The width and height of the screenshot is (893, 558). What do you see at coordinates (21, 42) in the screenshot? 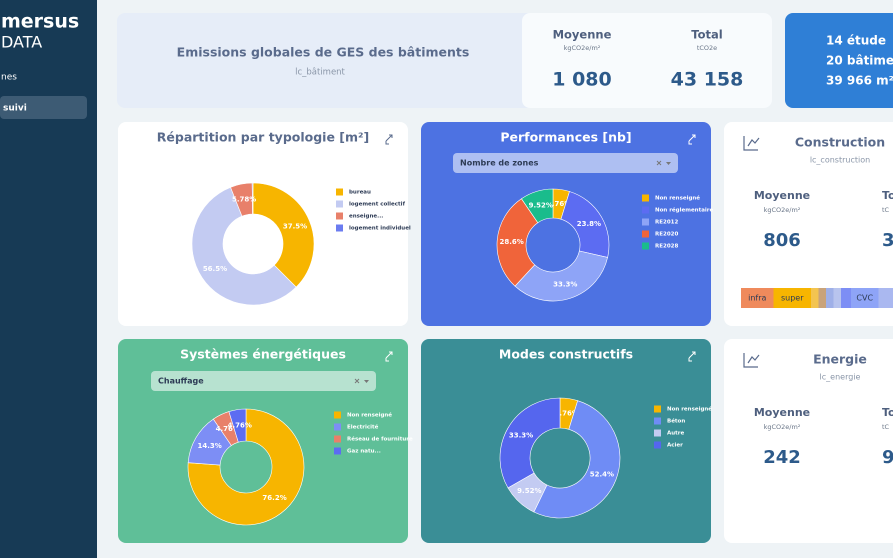
I see `brand-sub: DATA` at bounding box center [21, 42].